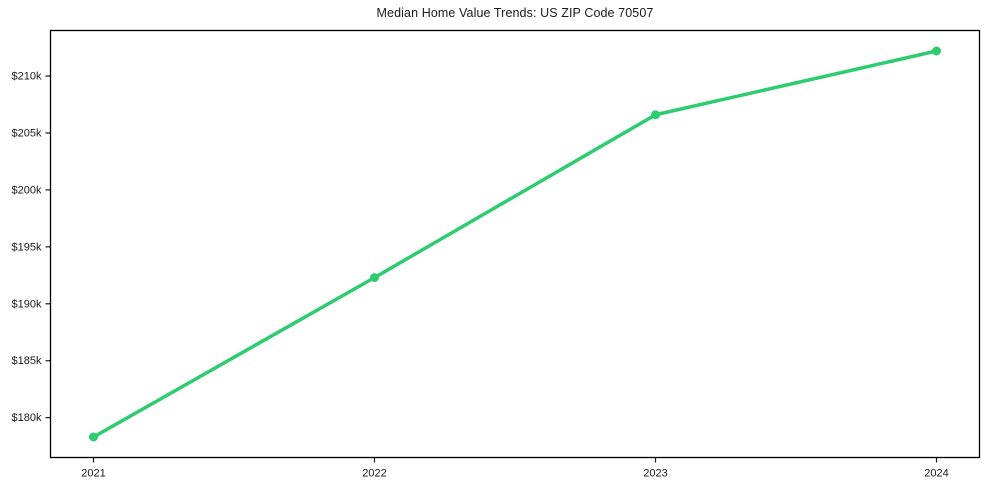  I want to click on y-tick-label: $200k, so click(27, 190).